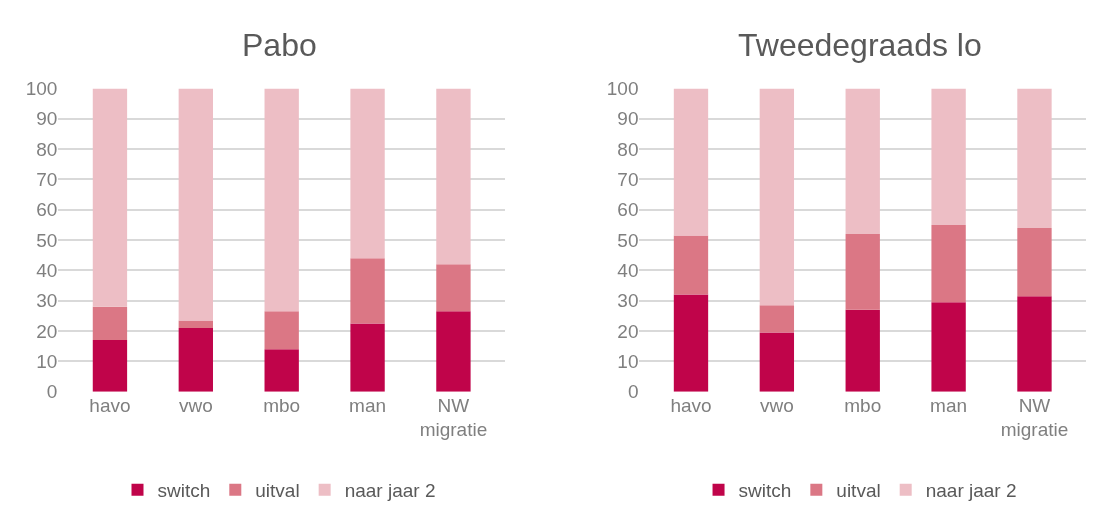 This screenshot has width=1106, height=530. Describe the element at coordinates (279, 45) in the screenshot. I see `chart-title: Pabo` at that location.